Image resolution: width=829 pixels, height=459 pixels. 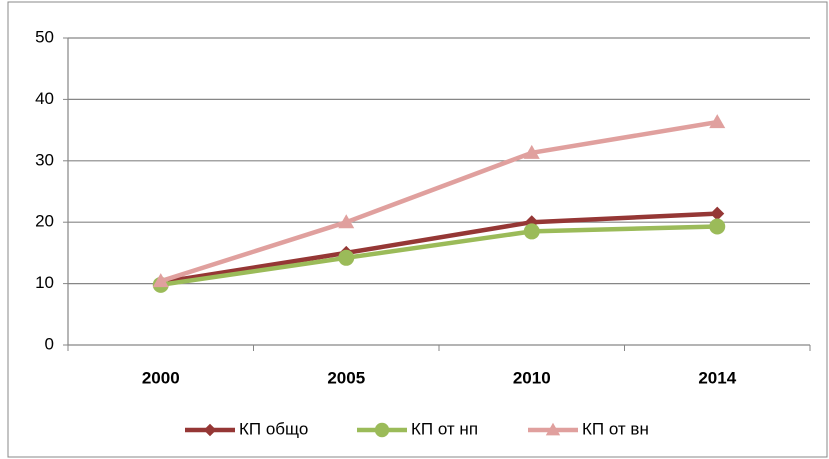 What do you see at coordinates (717, 377) in the screenshot?
I see `x-tick-label: 2014` at bounding box center [717, 377].